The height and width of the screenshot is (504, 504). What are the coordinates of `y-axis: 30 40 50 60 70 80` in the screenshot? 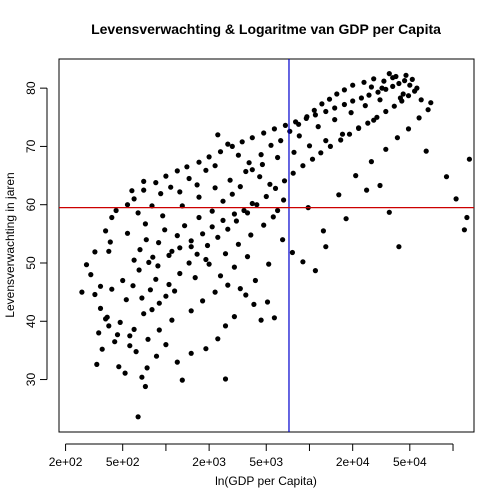 It's located at (36, 233).